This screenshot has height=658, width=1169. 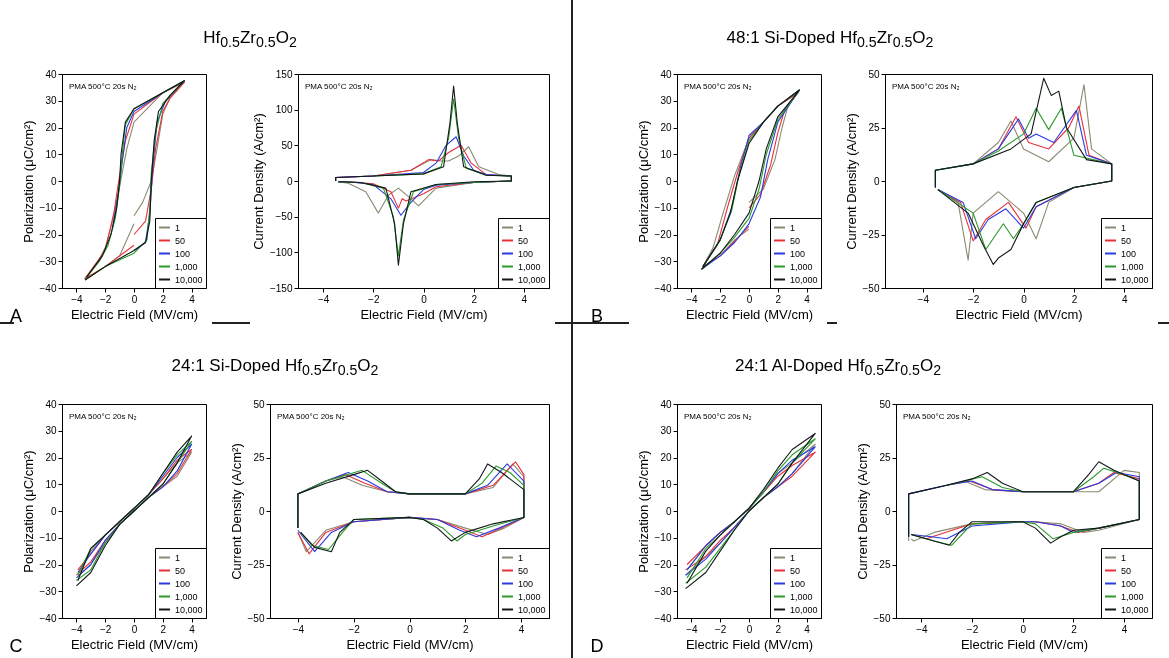 What do you see at coordinates (830, 39) in the screenshot?
I see `chart-title: 48:1 Si-Doped Hf$_{0.5}$Zr$_{0.5}$O$_{2}$` at bounding box center [830, 39].